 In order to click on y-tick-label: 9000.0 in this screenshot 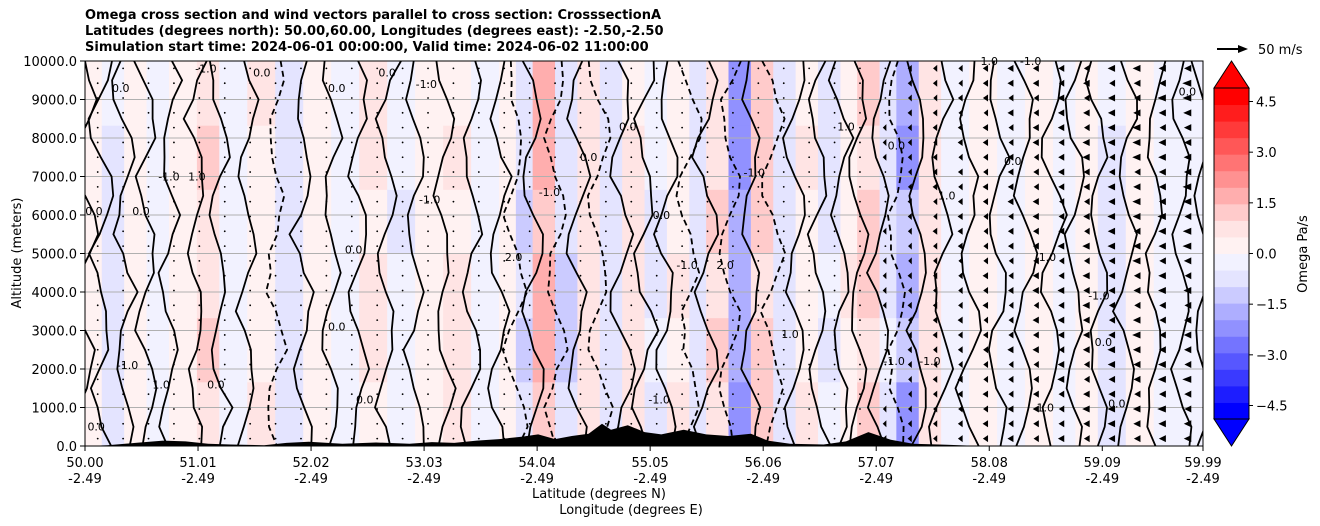, I will do `click(55, 101)`.